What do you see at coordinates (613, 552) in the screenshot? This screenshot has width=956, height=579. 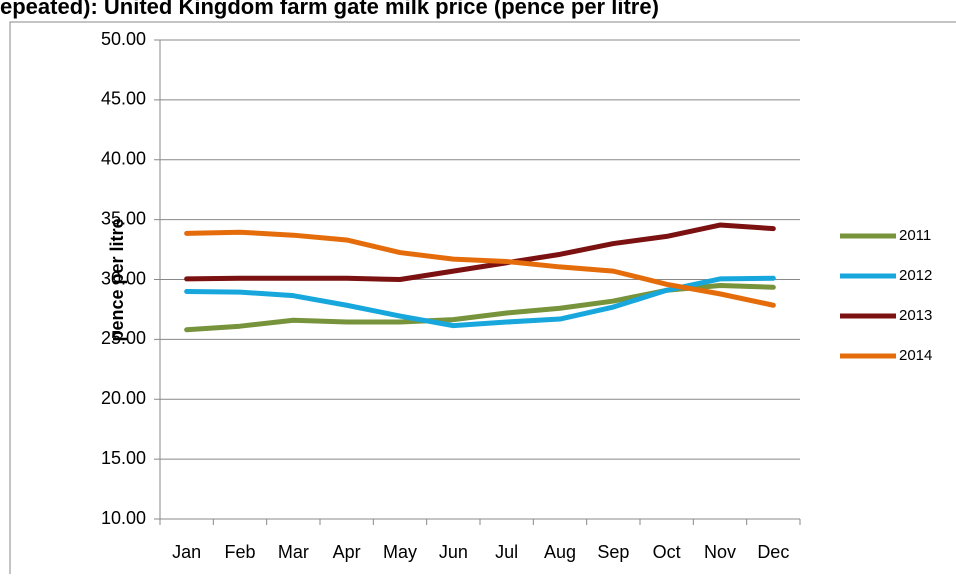 I see `x-tick-label: Sep` at bounding box center [613, 552].